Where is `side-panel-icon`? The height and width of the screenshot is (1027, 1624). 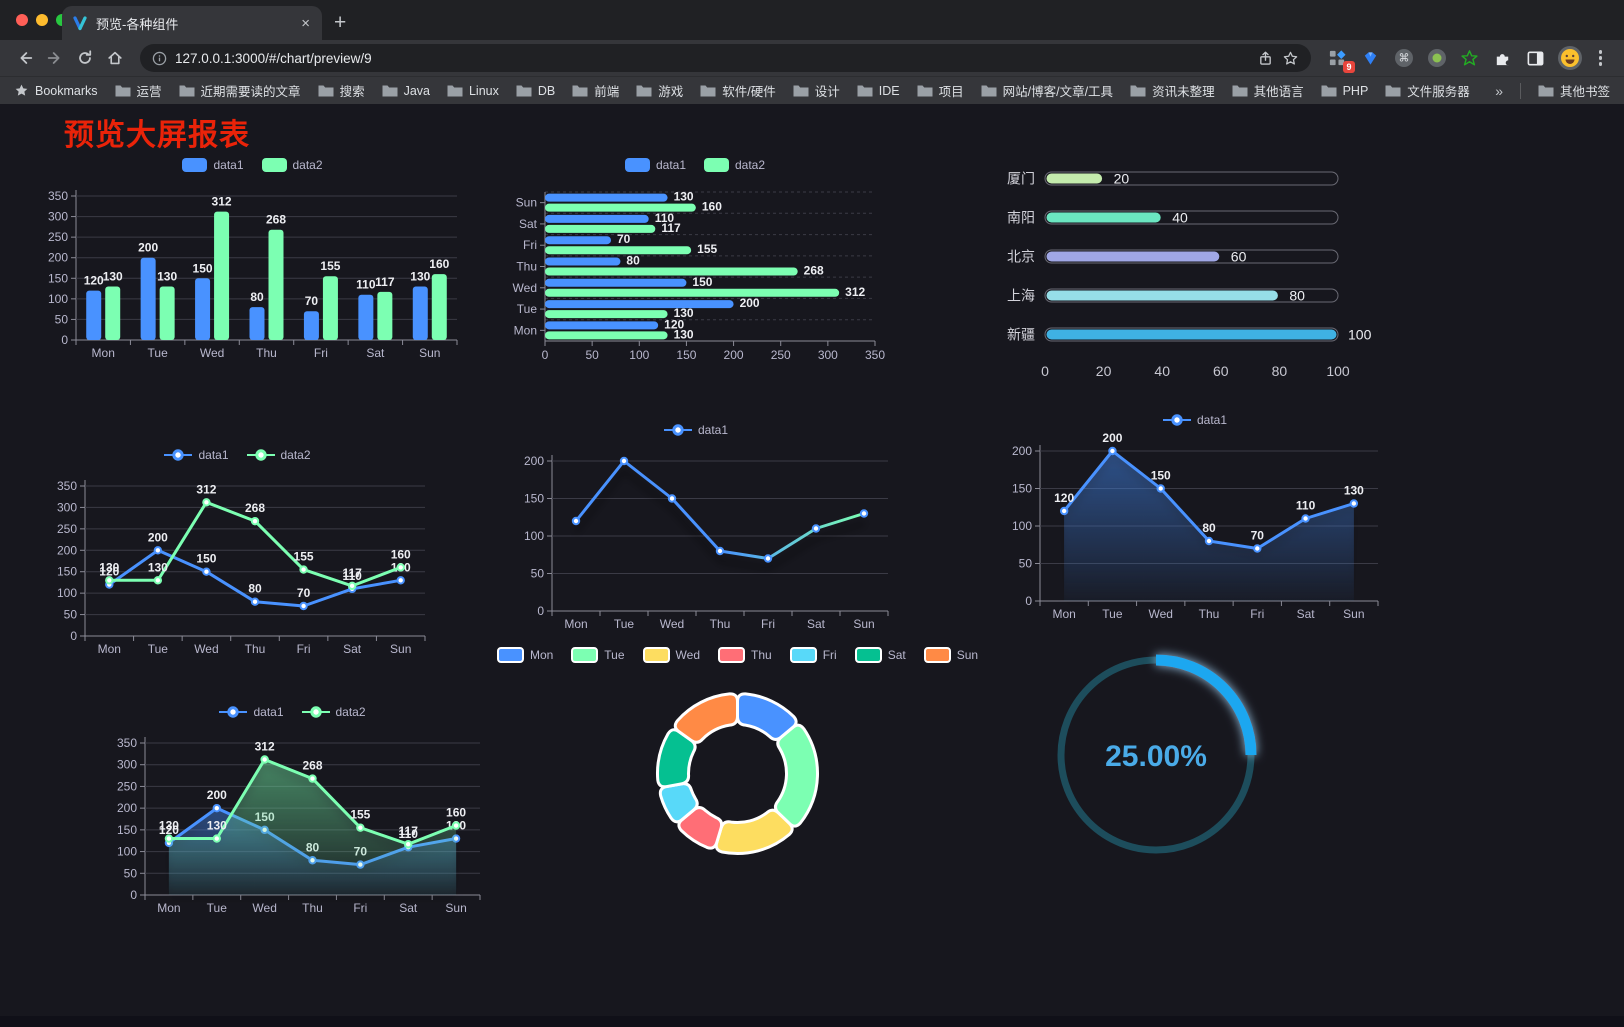
side-panel-icon is located at coordinates (1536, 58).